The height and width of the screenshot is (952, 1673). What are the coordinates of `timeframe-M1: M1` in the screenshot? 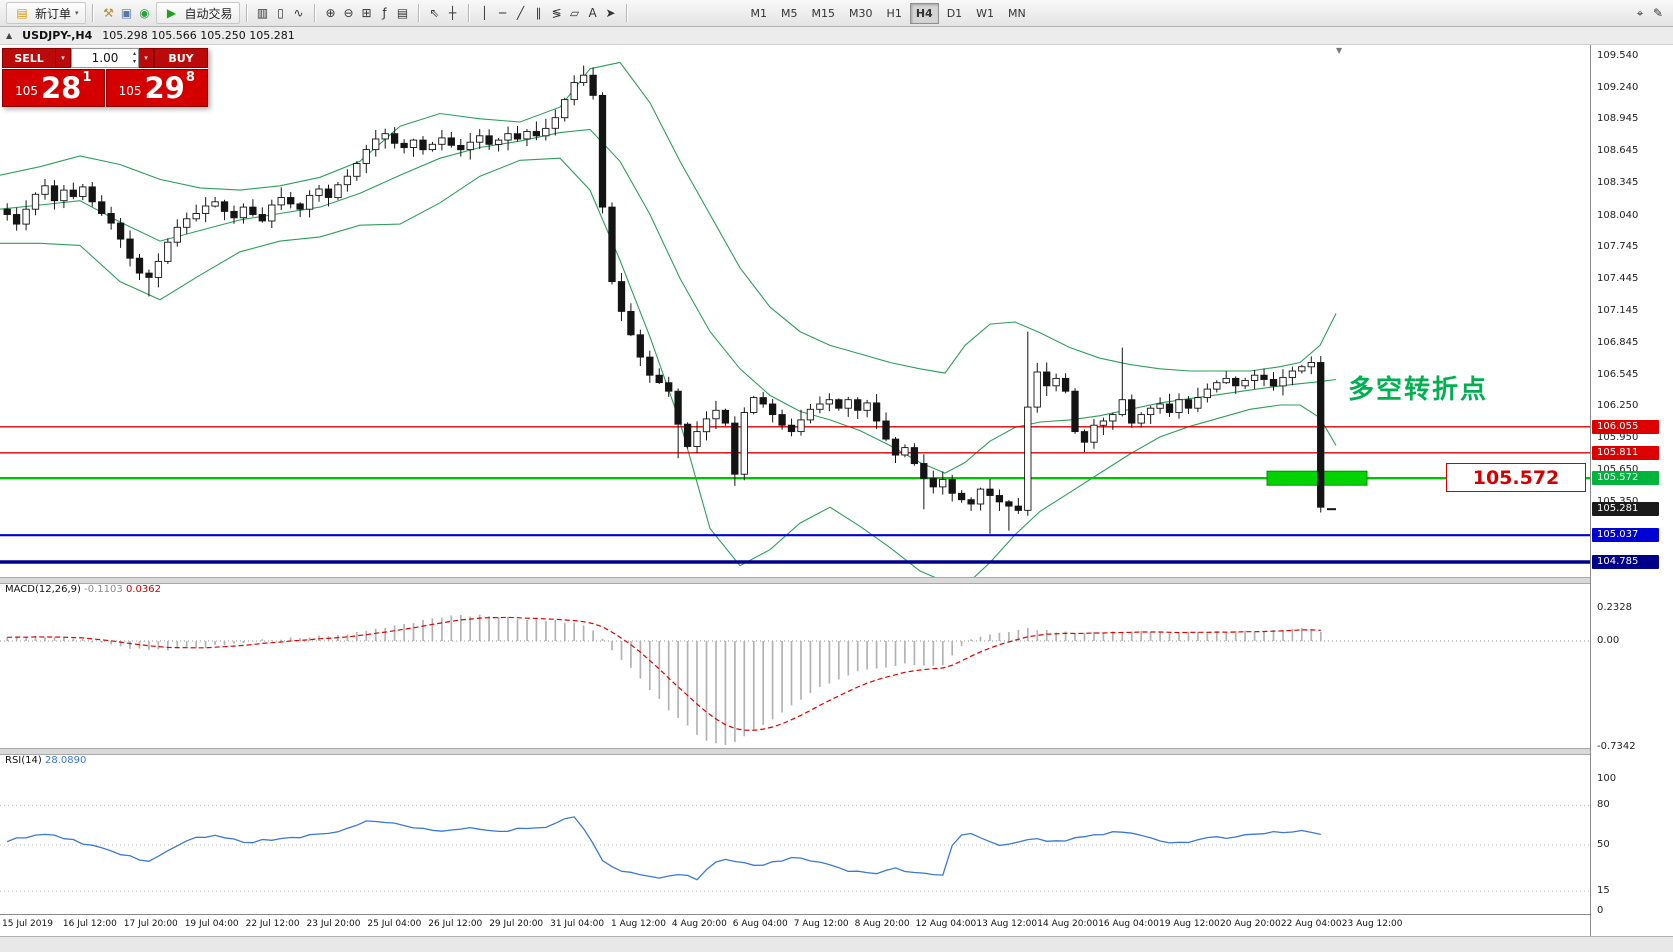 It's located at (759, 13).